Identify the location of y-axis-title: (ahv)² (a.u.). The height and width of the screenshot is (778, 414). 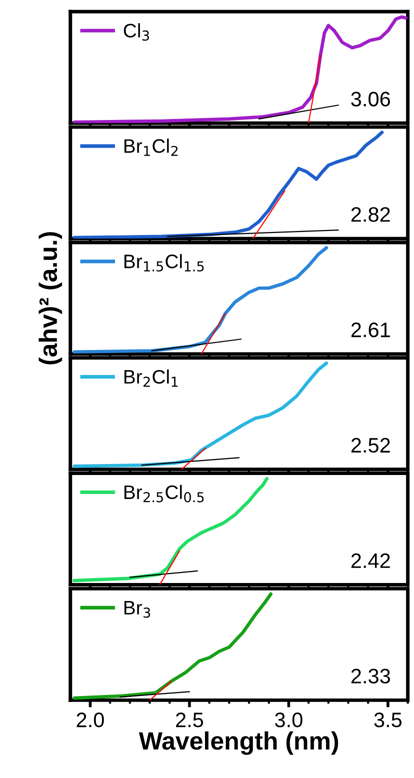
(50, 298).